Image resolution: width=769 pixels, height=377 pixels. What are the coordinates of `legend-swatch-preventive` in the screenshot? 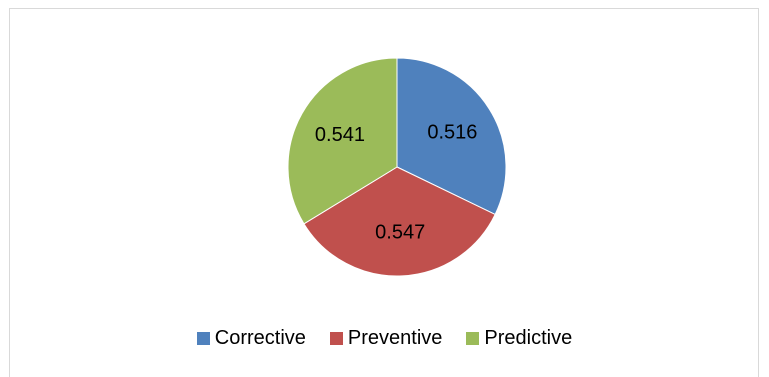 It's located at (336, 338).